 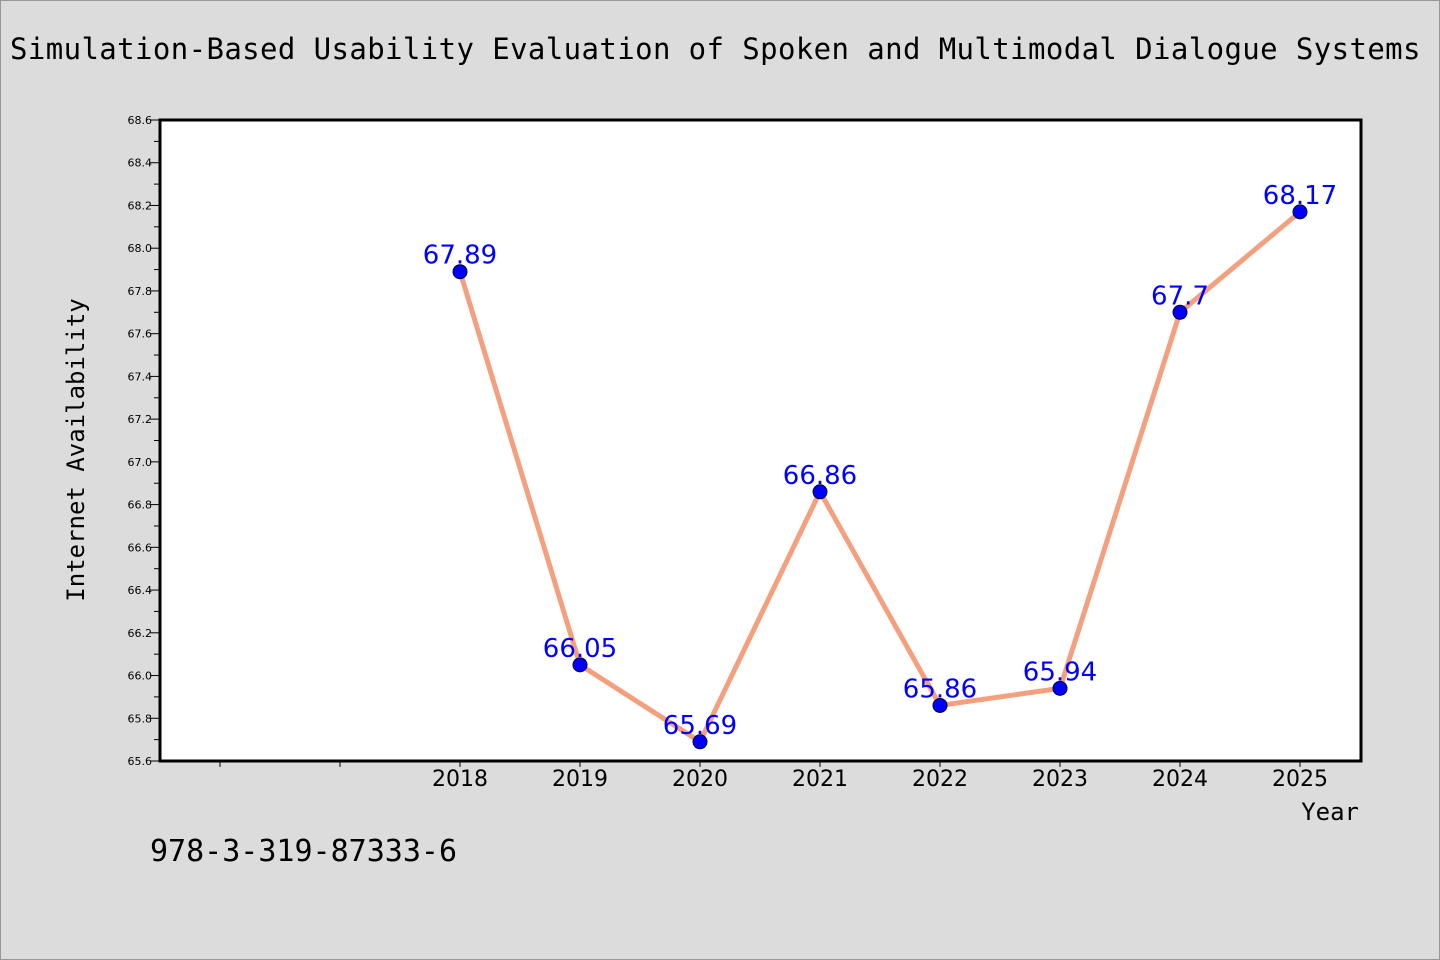 What do you see at coordinates (580, 779) in the screenshot?
I see `x-tick-label: 2019` at bounding box center [580, 779].